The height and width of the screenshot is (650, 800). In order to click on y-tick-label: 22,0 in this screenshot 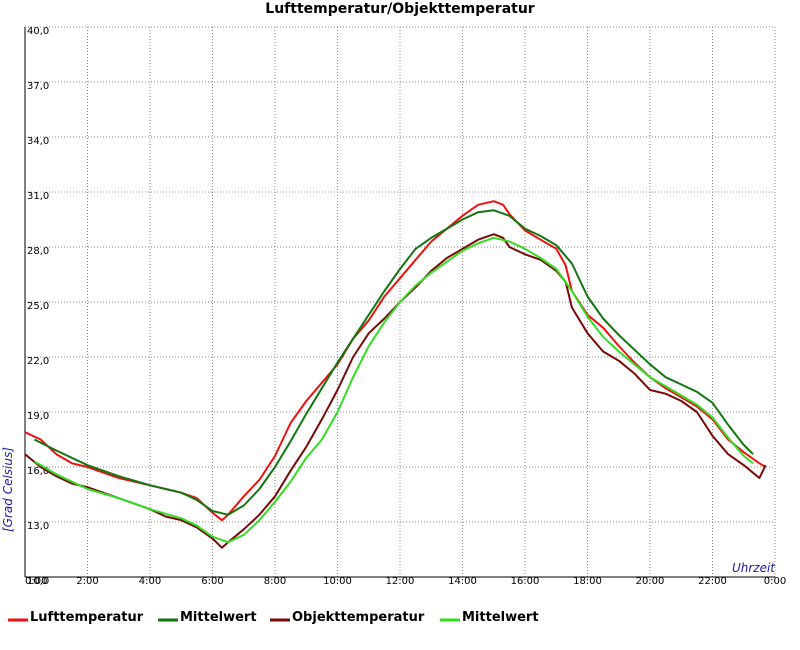, I will do `click(38, 361)`.